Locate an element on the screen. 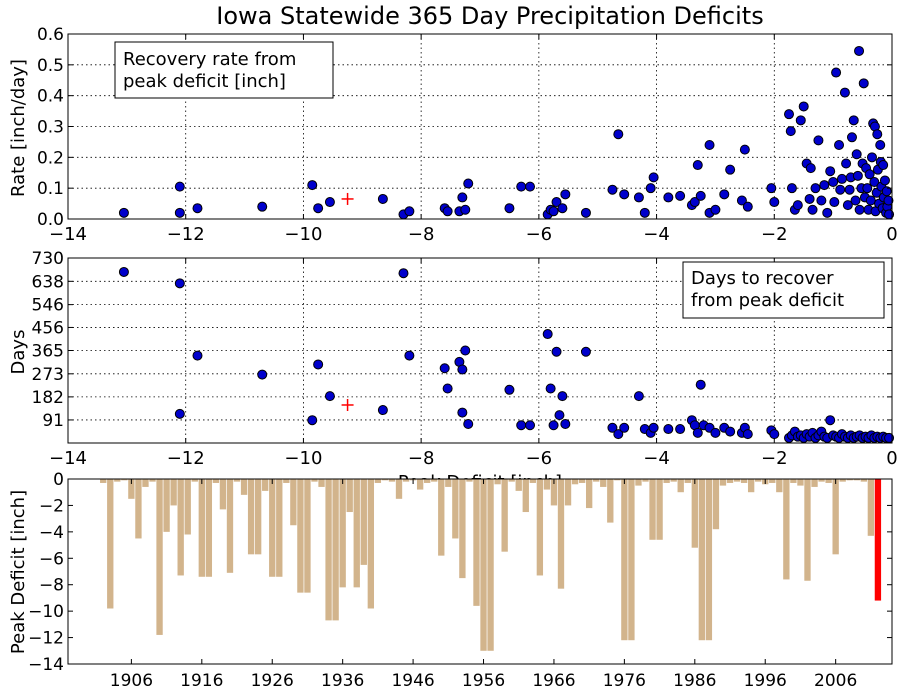 The image size is (900, 692). deficit-ytick-label: −12 is located at coordinates (46, 639).